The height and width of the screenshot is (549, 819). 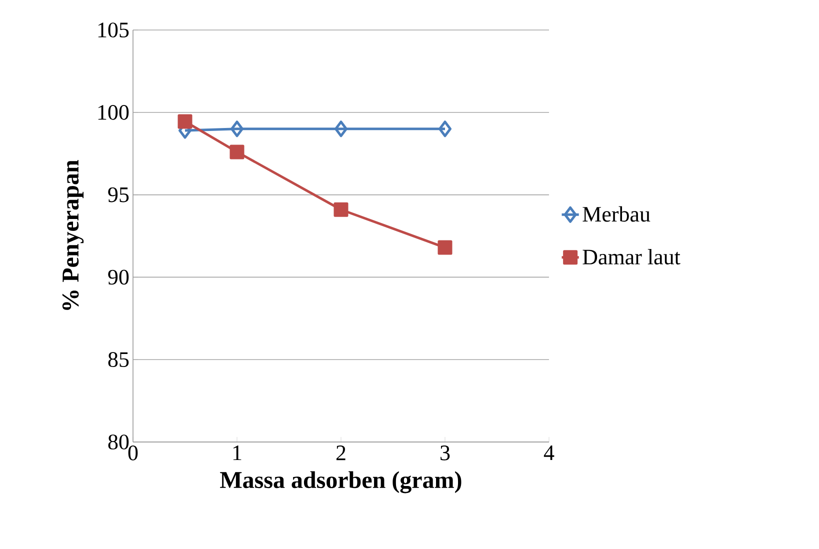 I want to click on y-tick-label: 85, so click(x=118, y=360).